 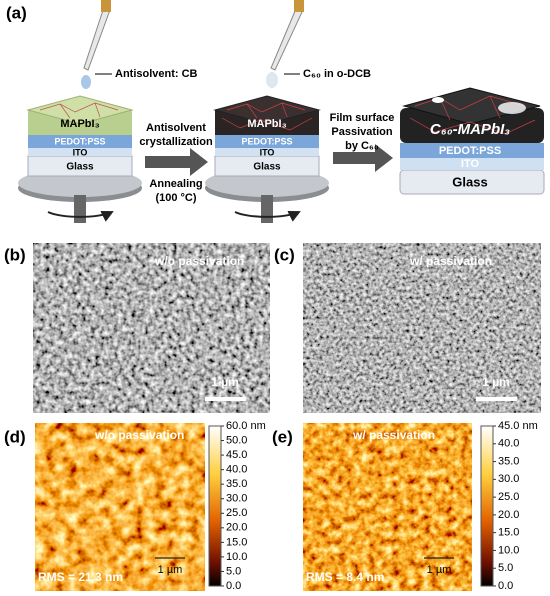 What do you see at coordinates (470, 129) in the screenshot?
I see `layer-label: C₆₀-MAPbI₃` at bounding box center [470, 129].